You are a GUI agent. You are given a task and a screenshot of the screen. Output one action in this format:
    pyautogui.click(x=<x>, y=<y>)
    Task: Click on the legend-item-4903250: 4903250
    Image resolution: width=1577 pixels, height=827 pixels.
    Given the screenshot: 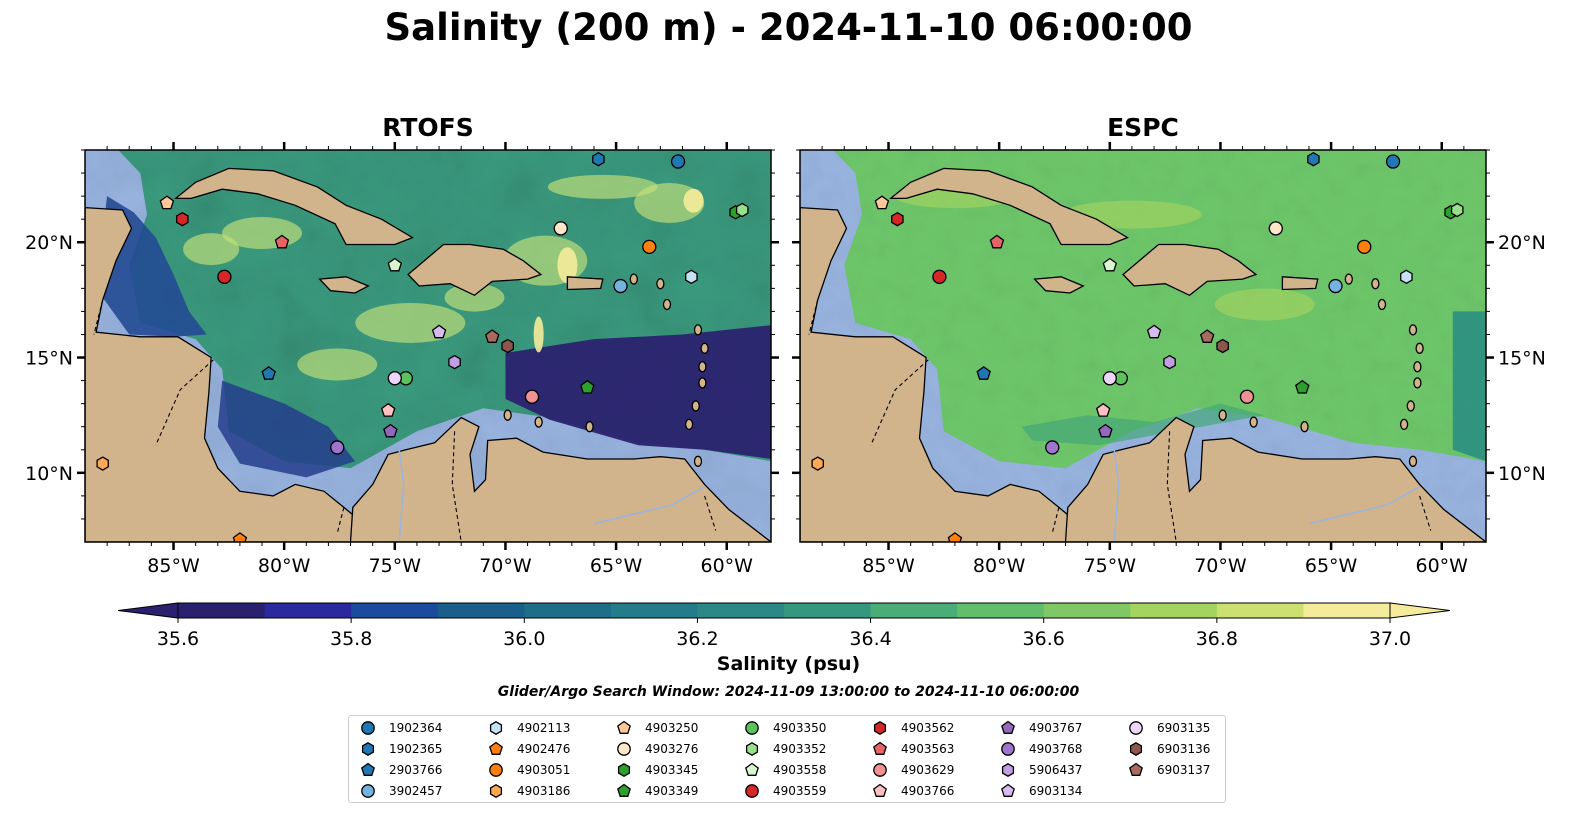 What is the action you would take?
    pyautogui.click(x=655, y=728)
    